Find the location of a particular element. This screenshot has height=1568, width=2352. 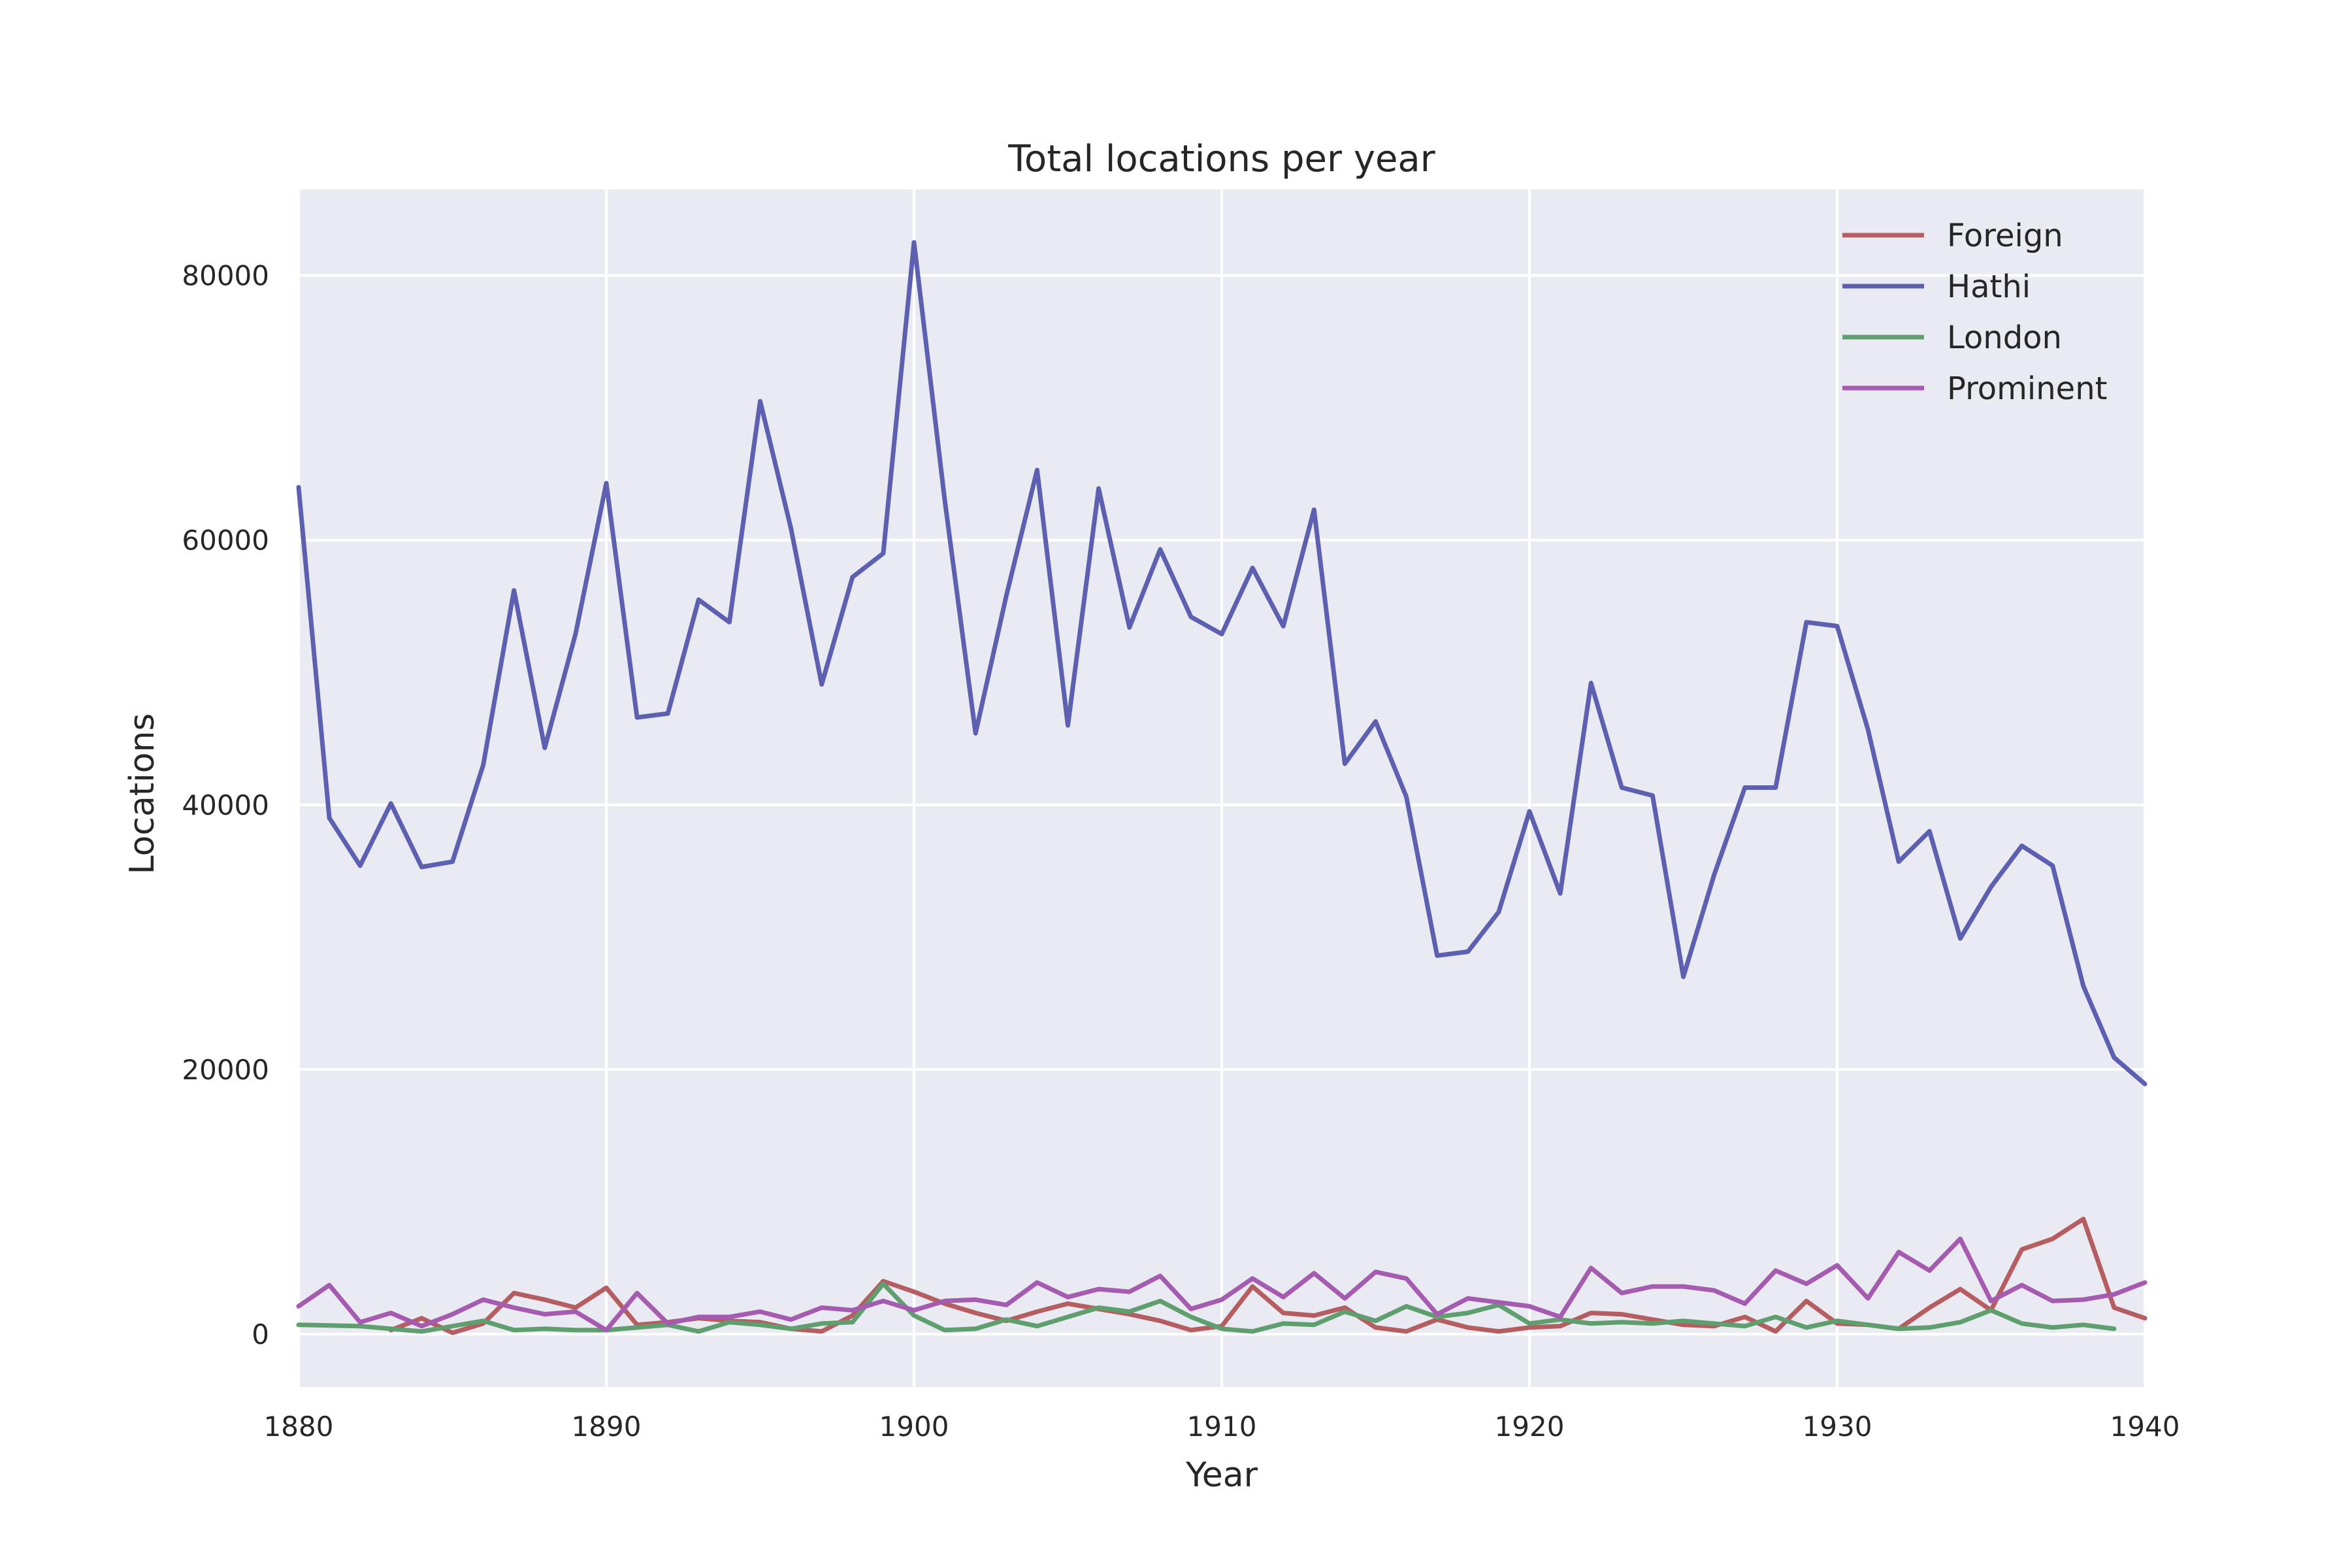

series-line-london is located at coordinates (1206, 1307).